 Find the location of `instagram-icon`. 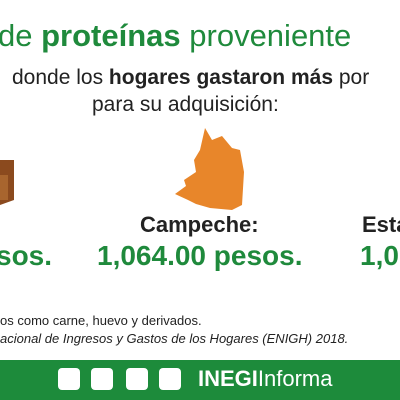

instagram-icon is located at coordinates (102, 379).